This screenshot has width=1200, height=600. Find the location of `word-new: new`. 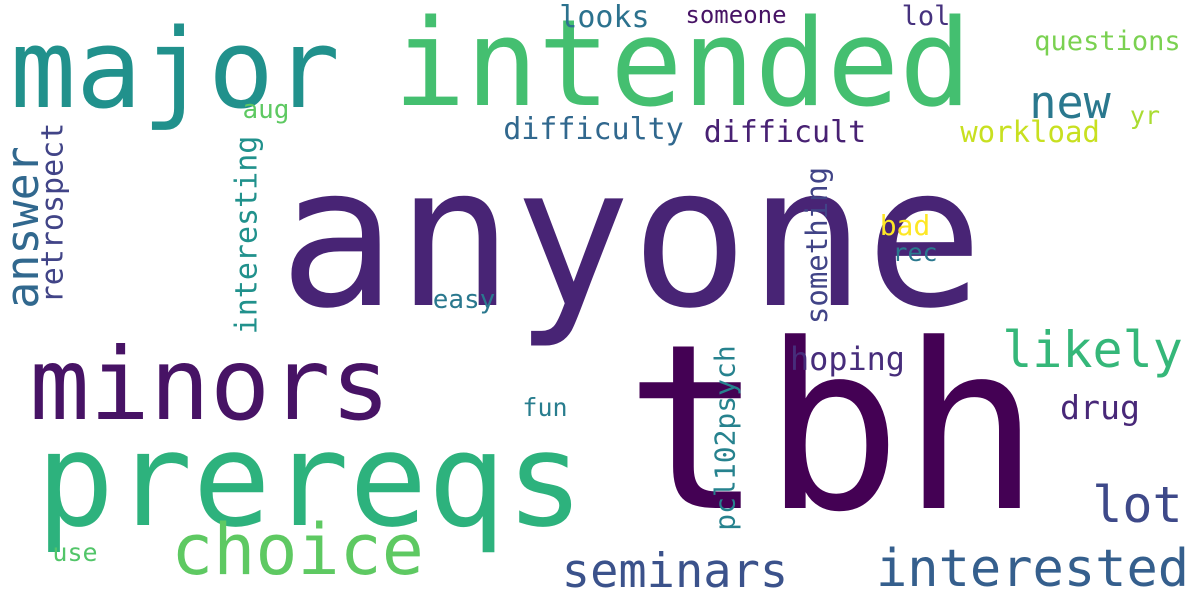

word-new: new is located at coordinates (1070, 102).